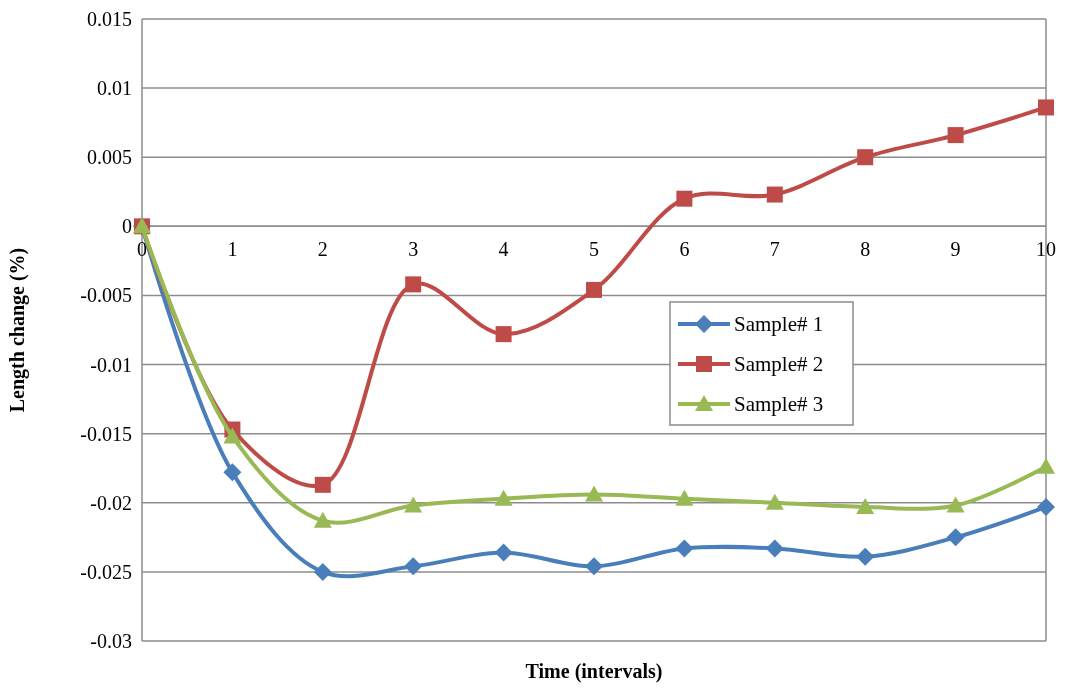 Image resolution: width=1065 pixels, height=689 pixels. I want to click on legend-label: Sample# 2, so click(779, 364).